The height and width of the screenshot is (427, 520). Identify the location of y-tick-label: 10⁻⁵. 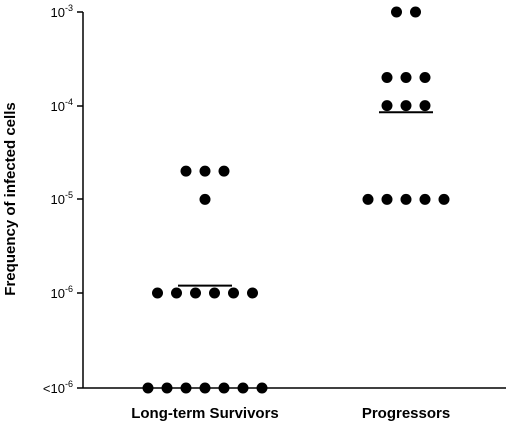
(62, 198).